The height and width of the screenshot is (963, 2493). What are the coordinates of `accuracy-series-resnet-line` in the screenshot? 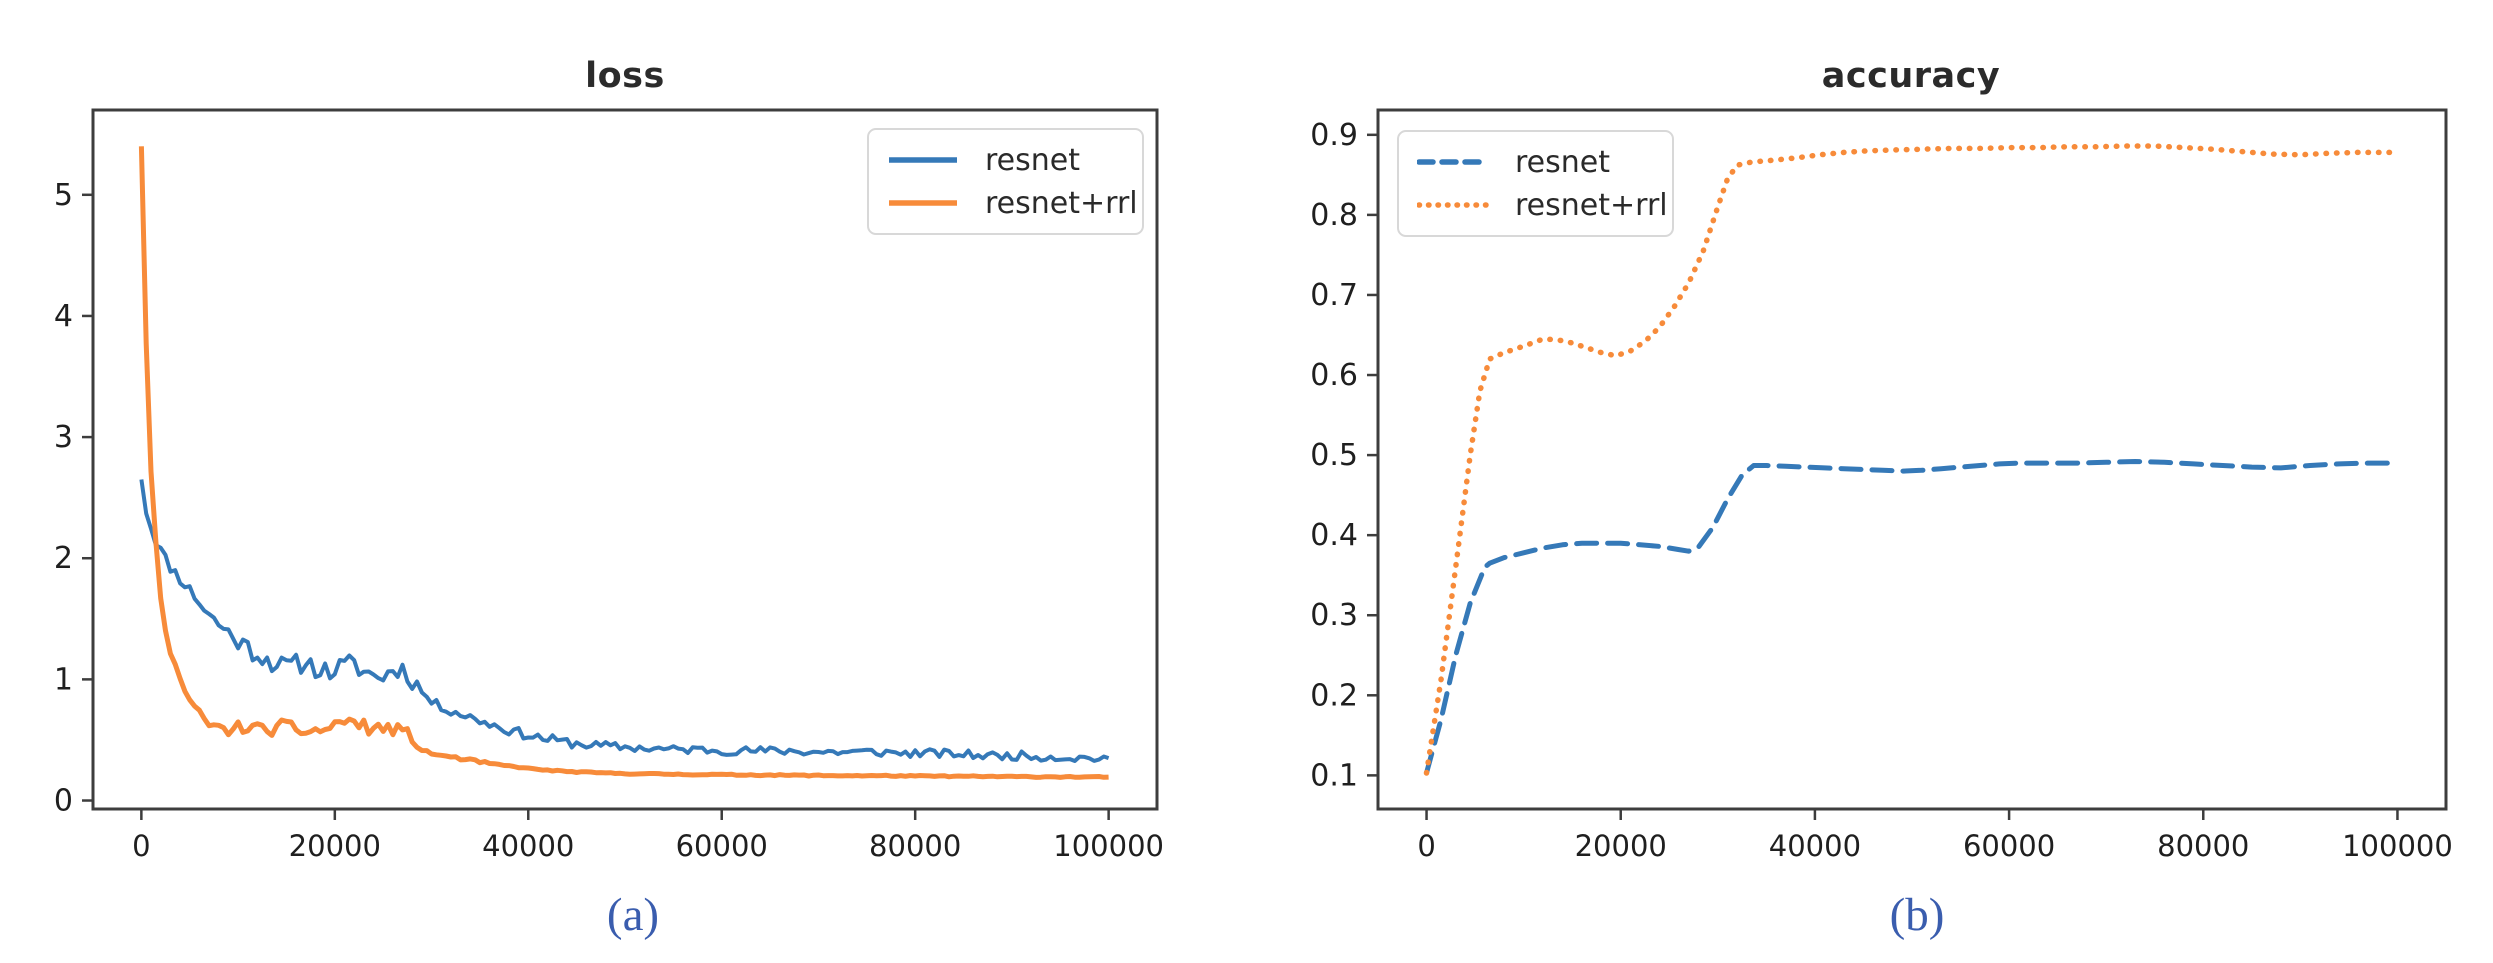 It's located at (1912, 617).